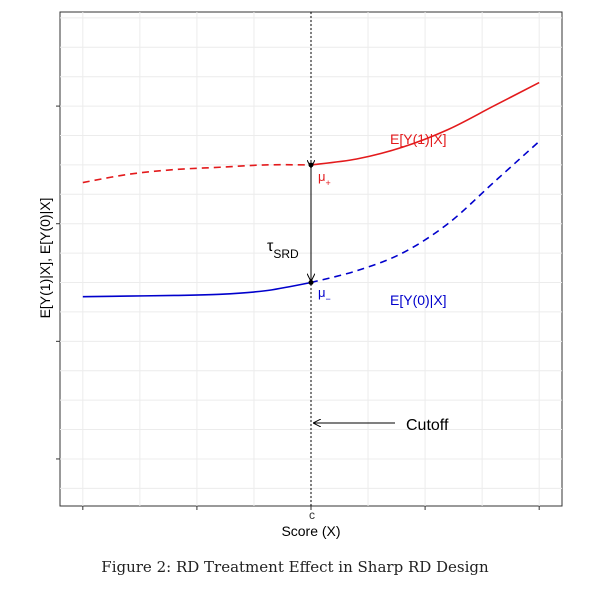 Image resolution: width=590 pixels, height=598 pixels. What do you see at coordinates (425, 212) in the screenshot?
I see `series-1-right-line` at bounding box center [425, 212].